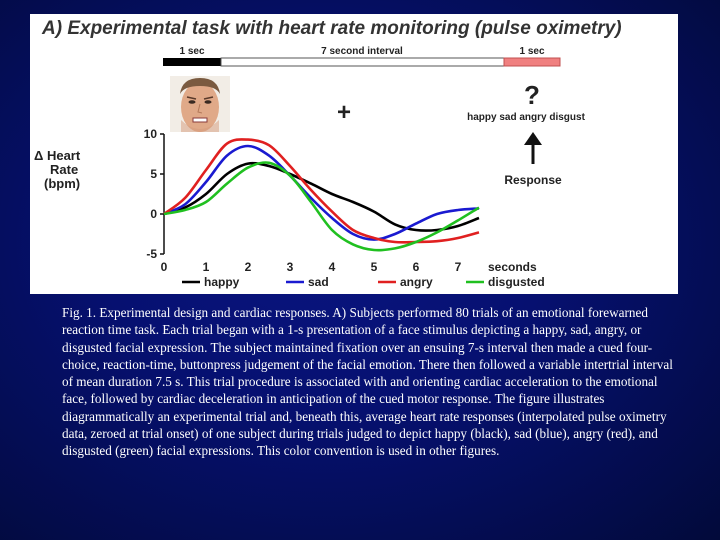 The height and width of the screenshot is (540, 720). Describe the element at coordinates (318, 282) in the screenshot. I see `legend-label-sad: sad` at that location.